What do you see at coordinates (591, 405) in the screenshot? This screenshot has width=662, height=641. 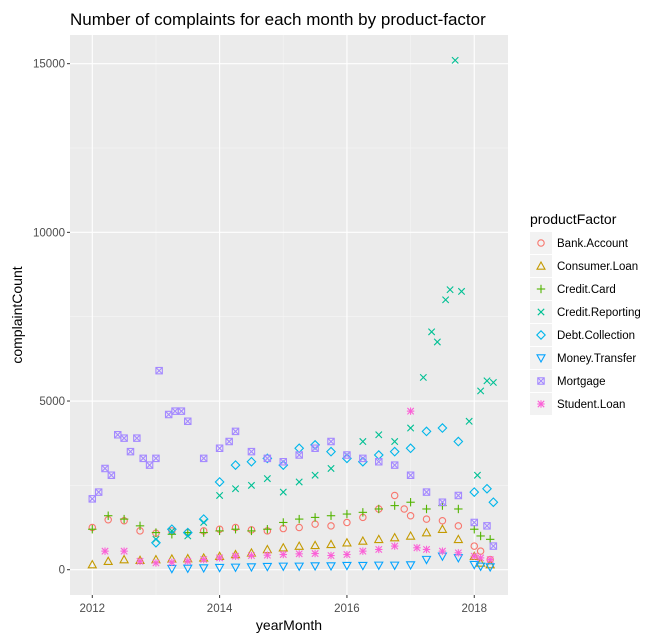 I see `legend-label: Student.Loan` at bounding box center [591, 405].